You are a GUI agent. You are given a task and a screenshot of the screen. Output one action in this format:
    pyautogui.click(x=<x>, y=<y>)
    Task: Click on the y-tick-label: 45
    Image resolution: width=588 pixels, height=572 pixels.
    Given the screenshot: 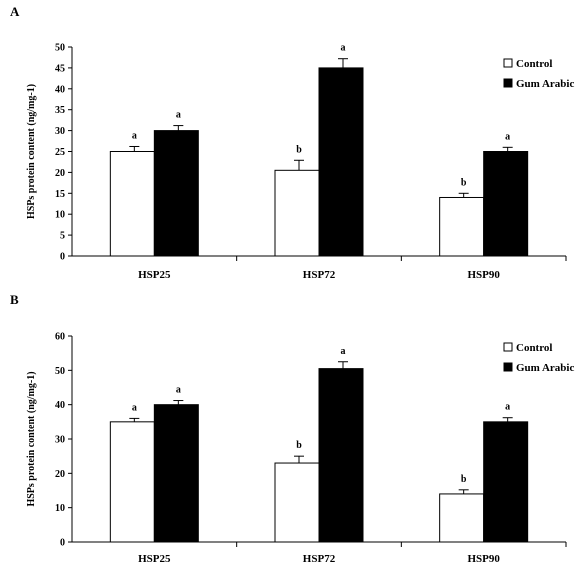 What is the action you would take?
    pyautogui.click(x=60, y=68)
    